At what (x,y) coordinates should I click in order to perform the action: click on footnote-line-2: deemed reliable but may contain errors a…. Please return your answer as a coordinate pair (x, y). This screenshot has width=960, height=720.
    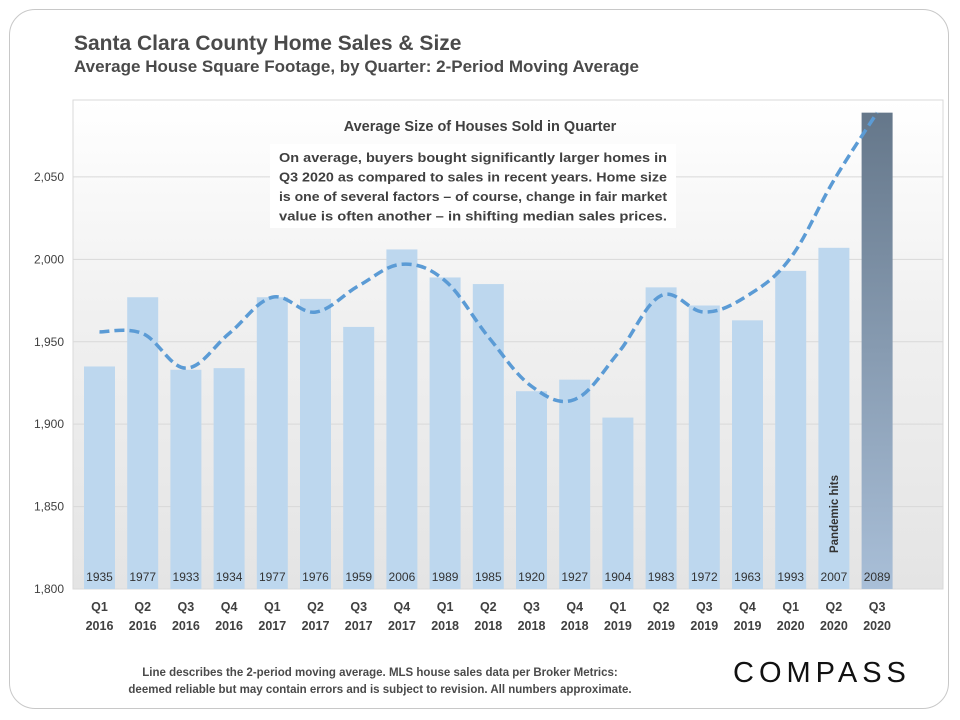
    Looking at the image, I should click on (380, 690).